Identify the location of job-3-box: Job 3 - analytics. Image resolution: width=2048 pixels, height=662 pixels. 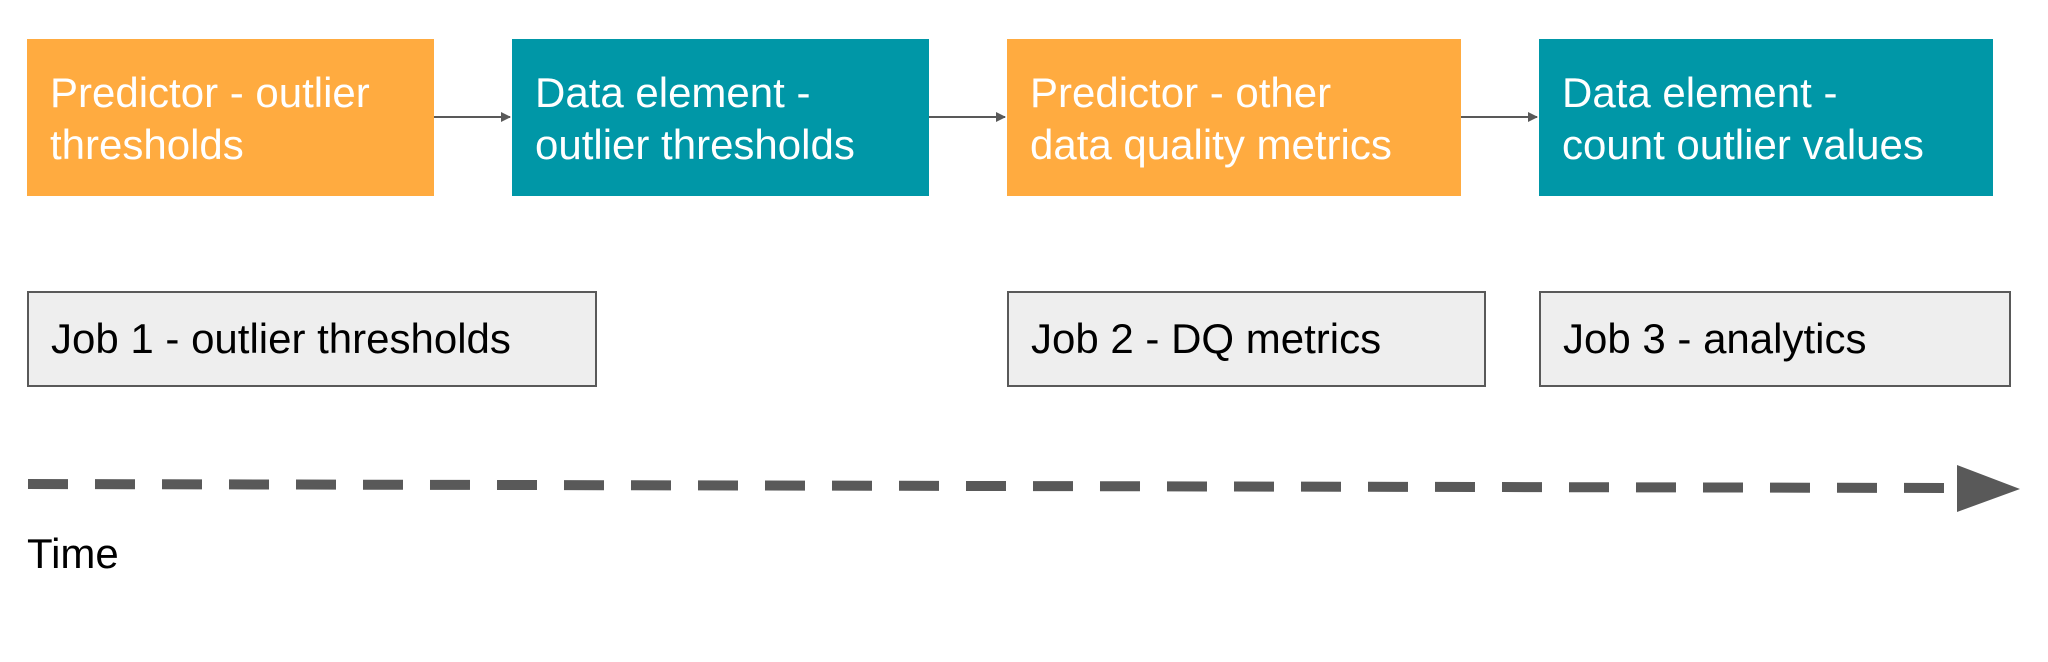
(1775, 339).